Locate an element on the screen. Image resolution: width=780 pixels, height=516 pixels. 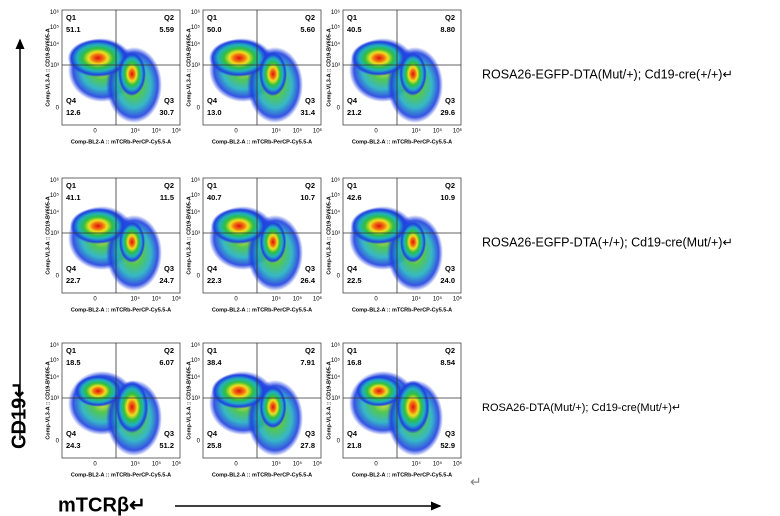
quadrant-percent: 10.7 is located at coordinates (307, 197).